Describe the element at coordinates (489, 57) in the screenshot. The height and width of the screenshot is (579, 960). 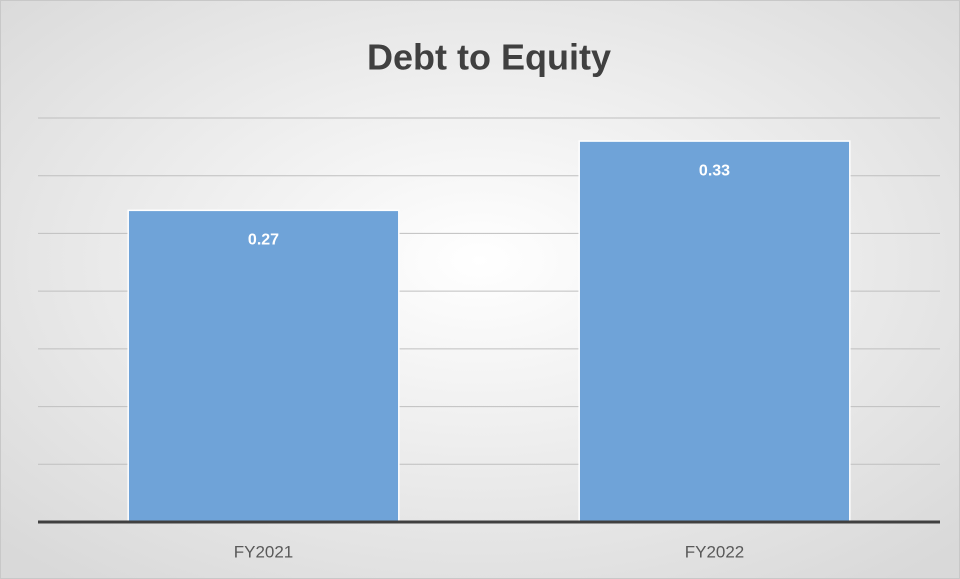
I see `chart-title: Debt to Equity` at that location.